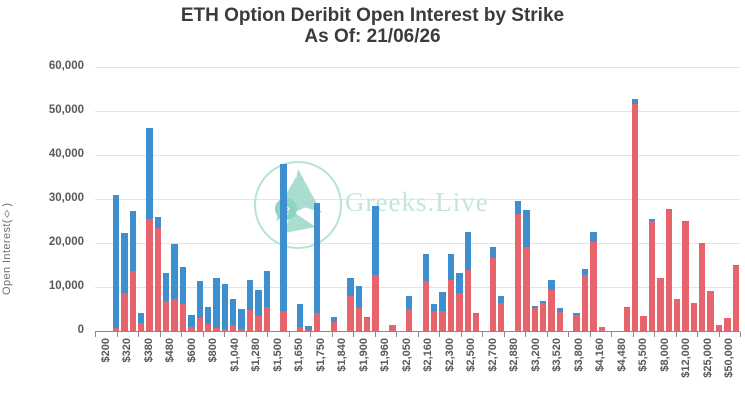  What do you see at coordinates (256, 355) in the screenshot?
I see `x-tick-label: $1,280` at bounding box center [256, 355].